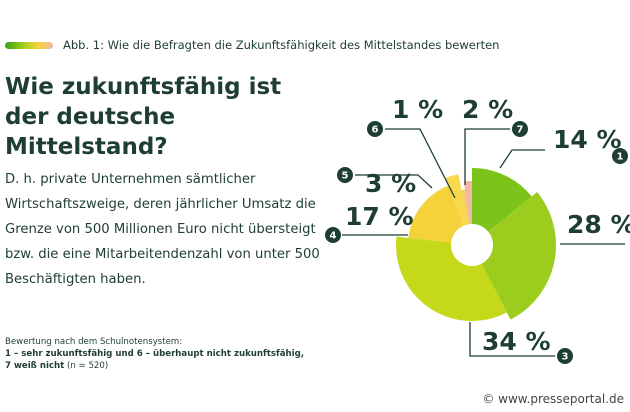  I want to click on note-line-1: Bewertung nach dem Schulnotensystem:, so click(94, 342).